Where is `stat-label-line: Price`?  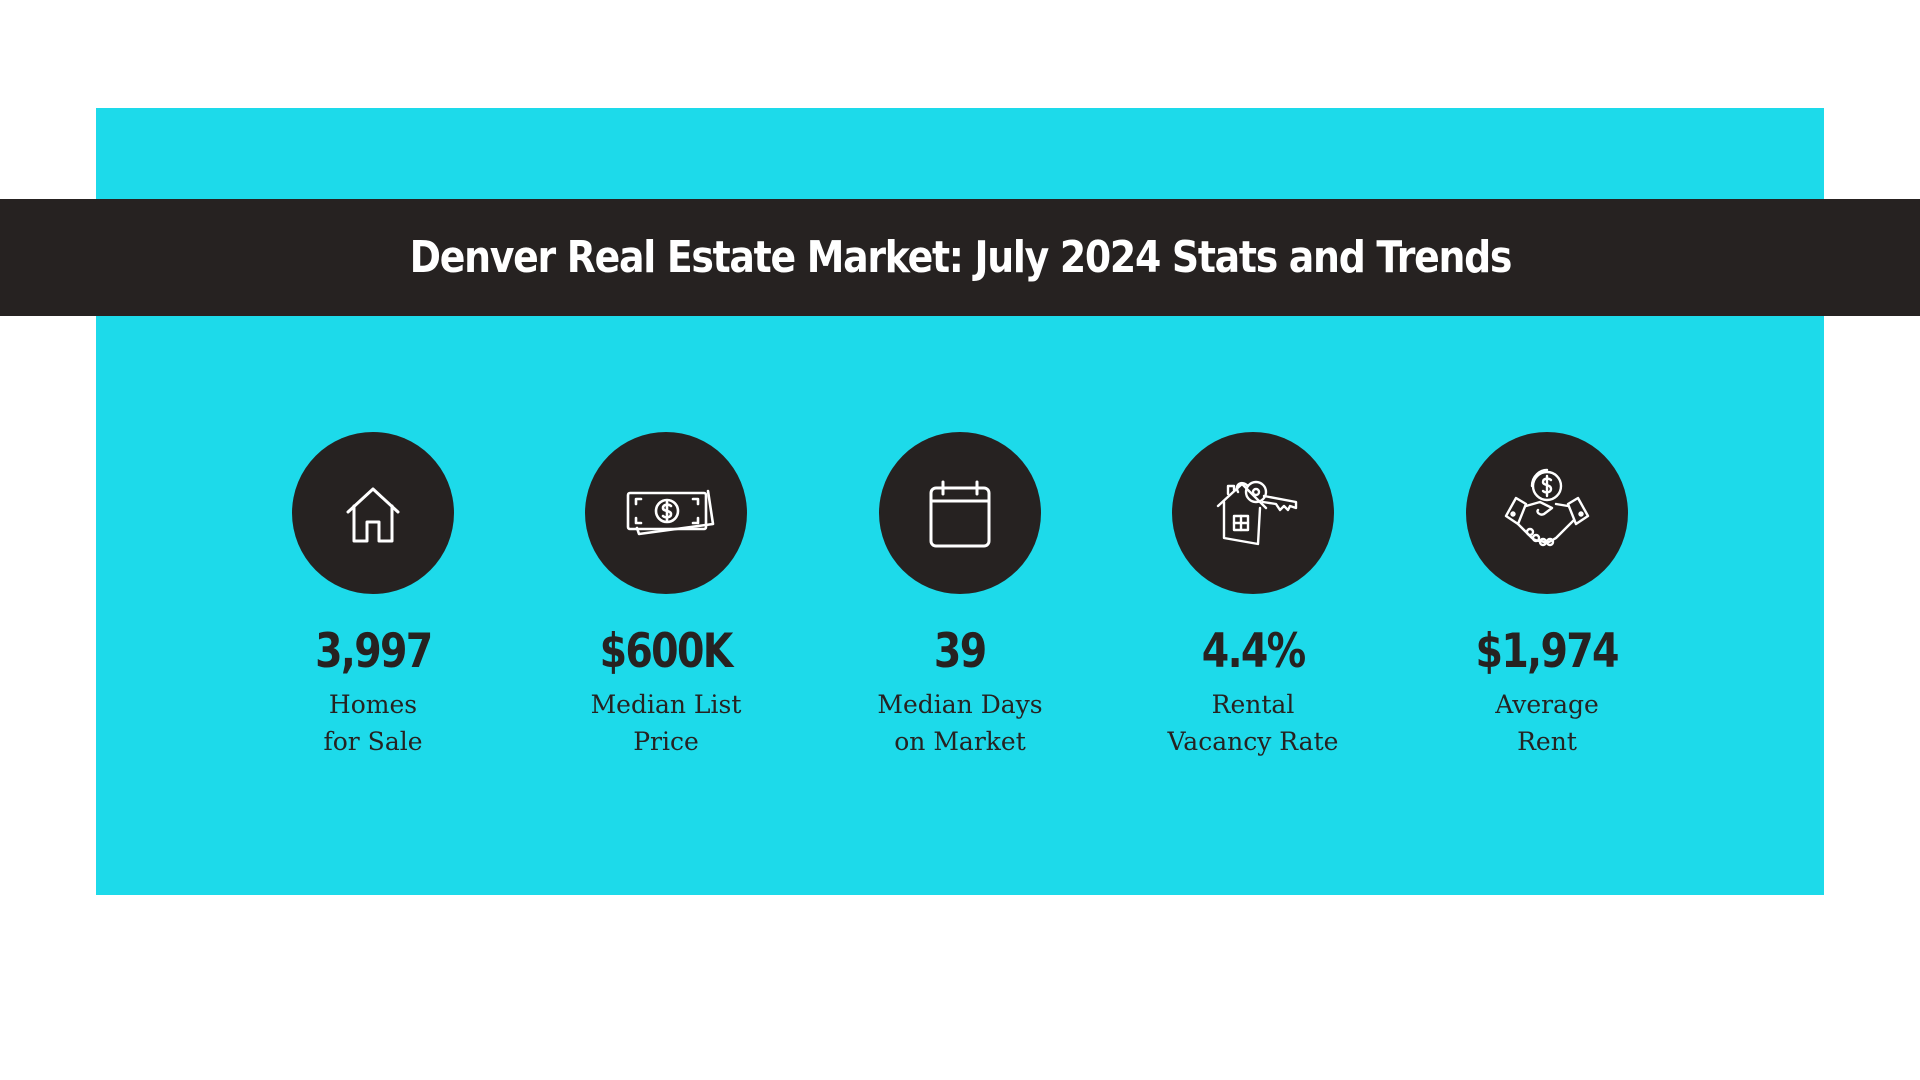 stat-label-line: Price is located at coordinates (666, 741).